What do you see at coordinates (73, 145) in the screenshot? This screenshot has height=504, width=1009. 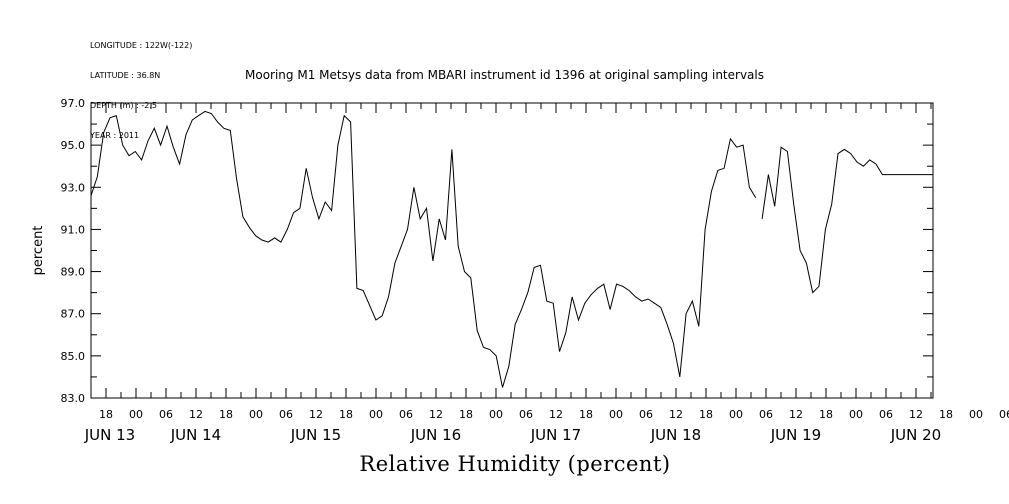 I see `y-tick-label: 95.0` at bounding box center [73, 145].